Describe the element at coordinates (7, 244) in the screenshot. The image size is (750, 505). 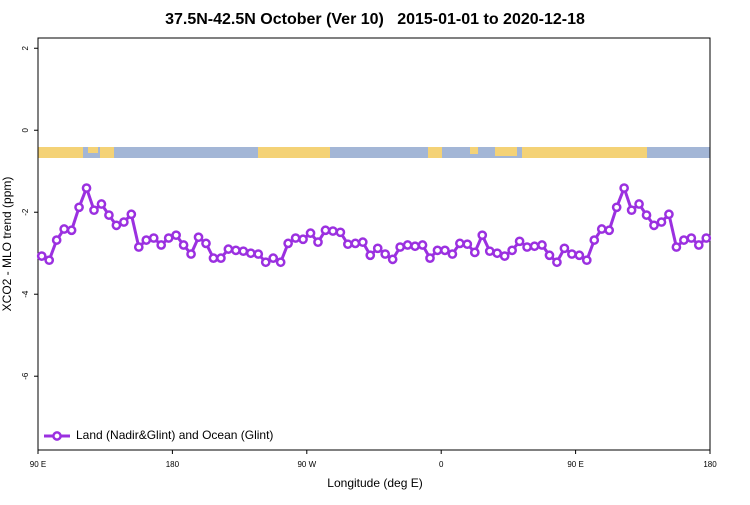
I see `y-axis-label: XCO2 - MLO trend (ppm)` at that location.